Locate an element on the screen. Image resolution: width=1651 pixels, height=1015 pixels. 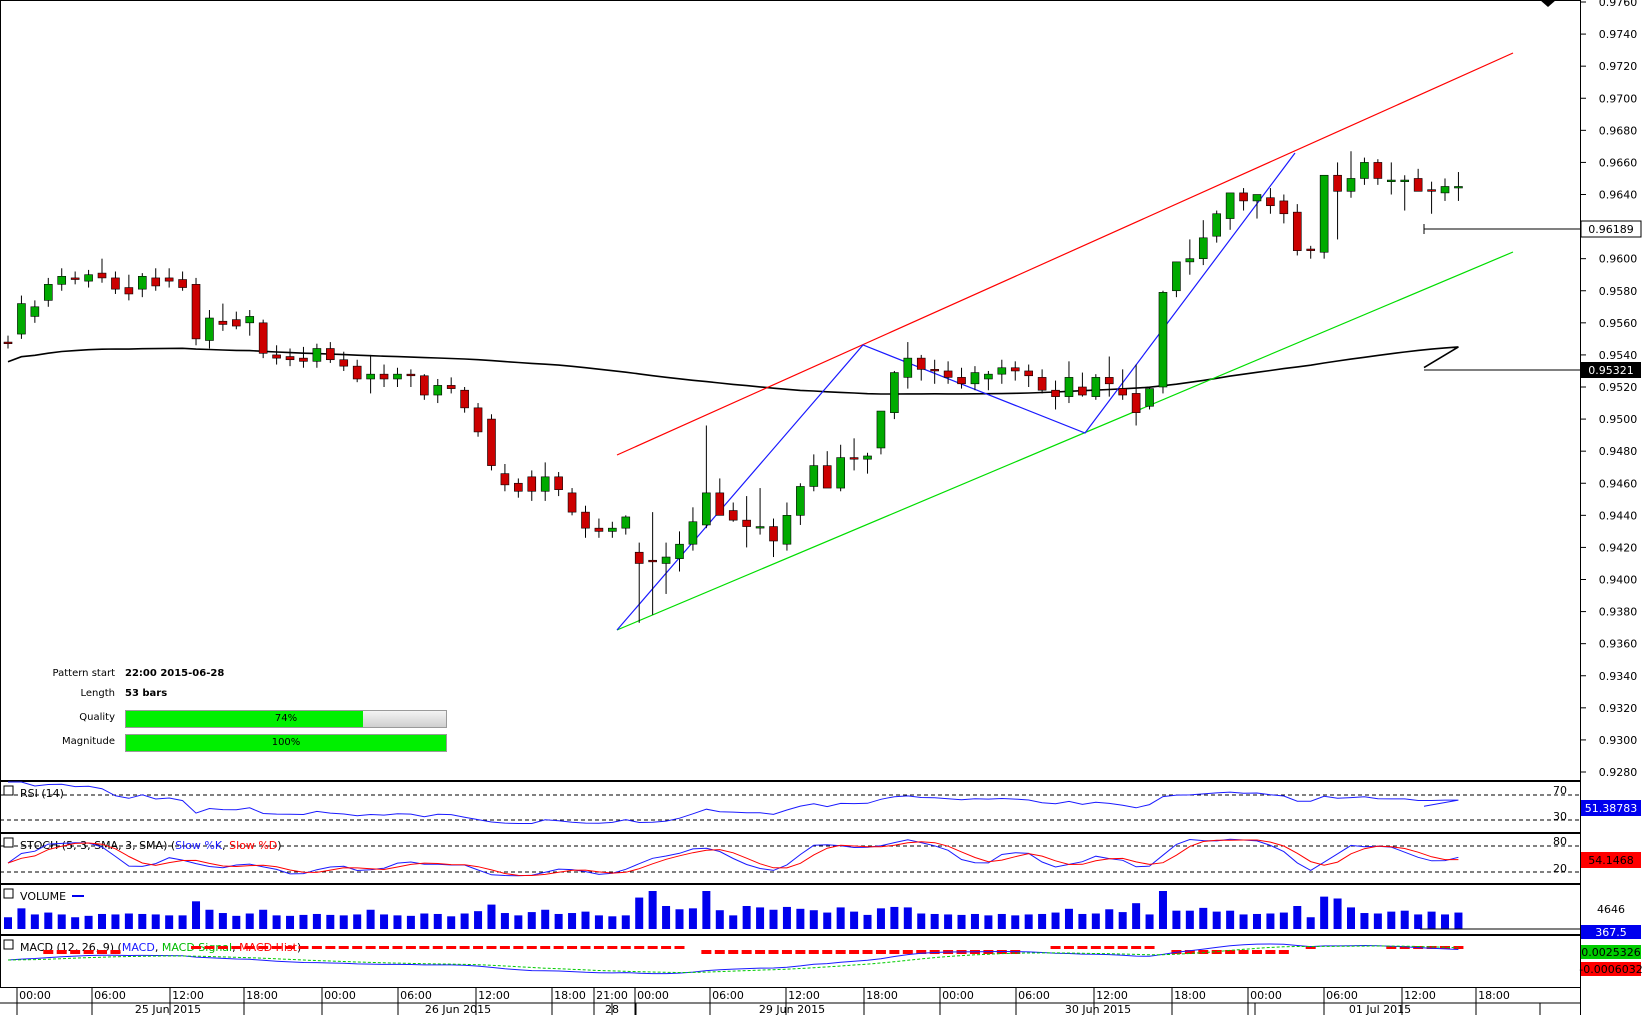
stoch-value: 54.1468 is located at coordinates (1611, 860).